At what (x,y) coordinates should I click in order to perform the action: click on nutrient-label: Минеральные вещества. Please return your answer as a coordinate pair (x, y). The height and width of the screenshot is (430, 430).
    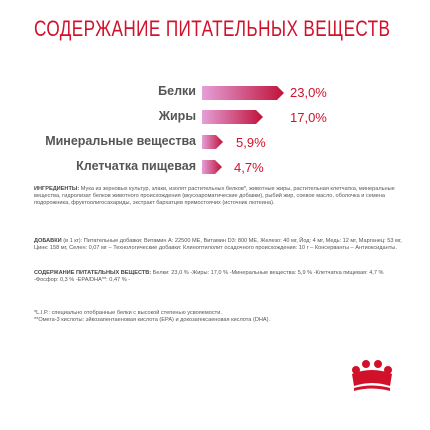
    Looking at the image, I should click on (120, 141).